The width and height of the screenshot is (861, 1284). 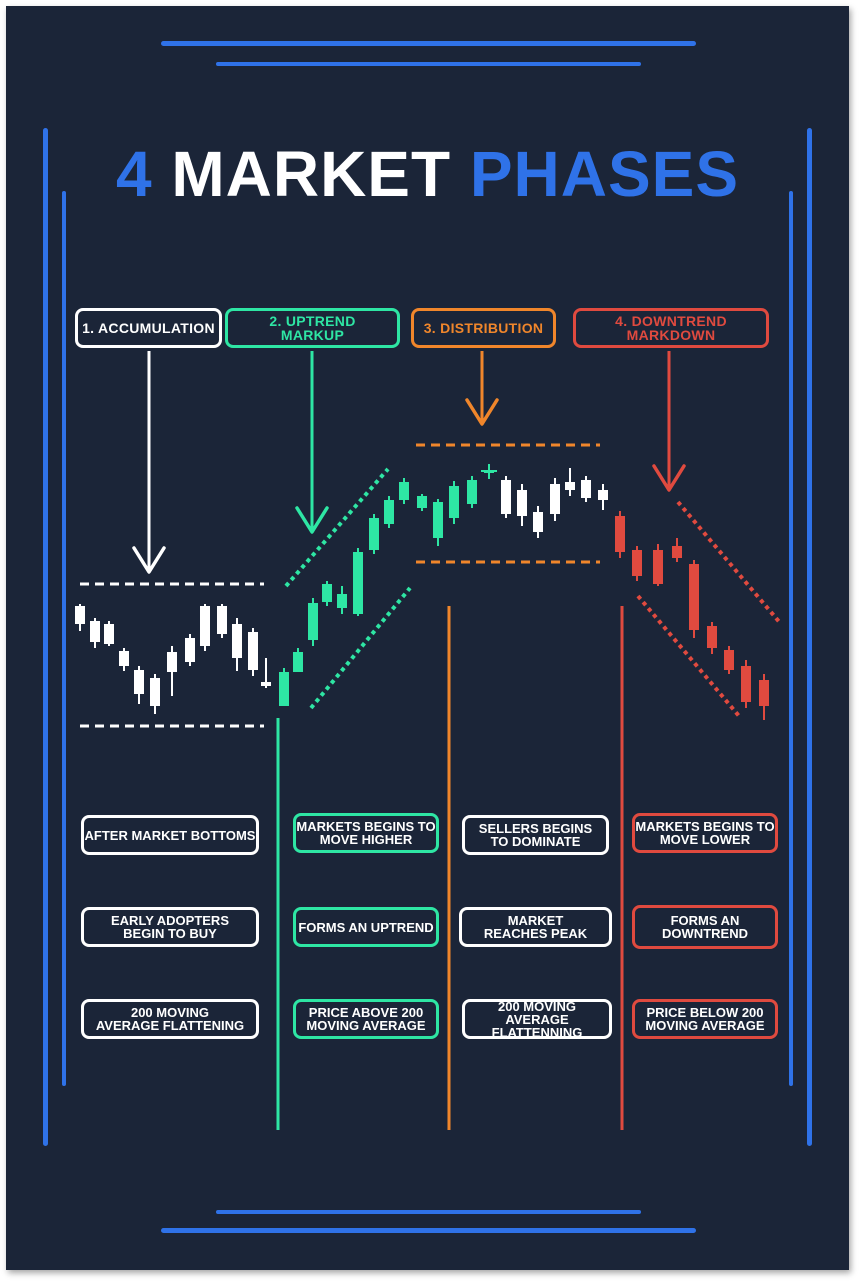 I want to click on downtrend-upper-channel, so click(x=729, y=563).